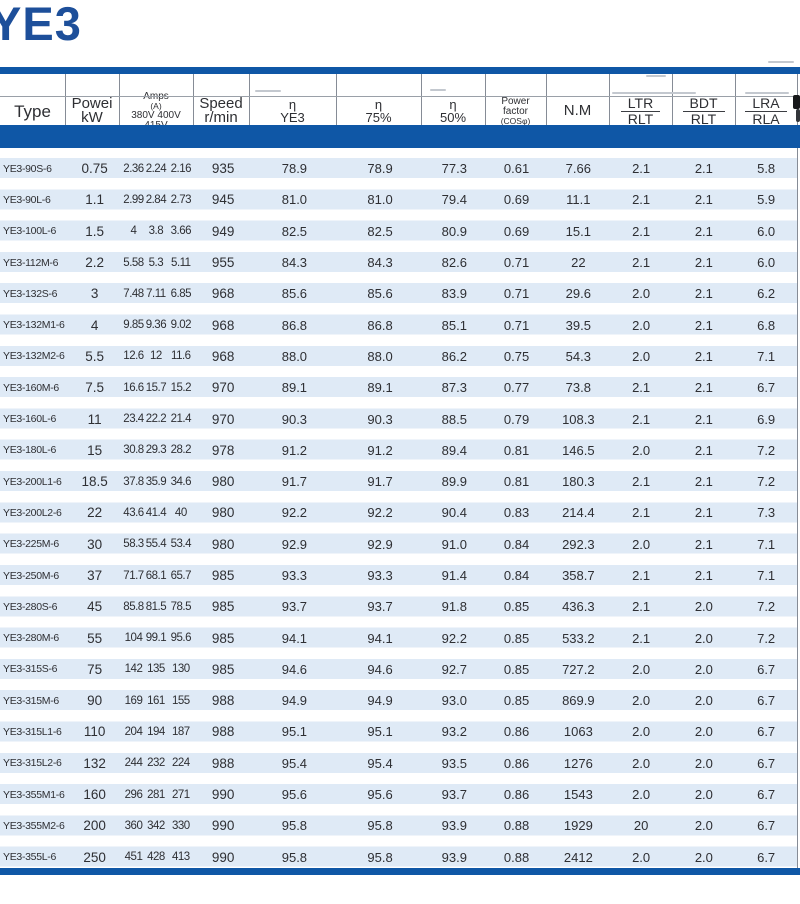  I want to click on cell-speed: 980, so click(223, 544).